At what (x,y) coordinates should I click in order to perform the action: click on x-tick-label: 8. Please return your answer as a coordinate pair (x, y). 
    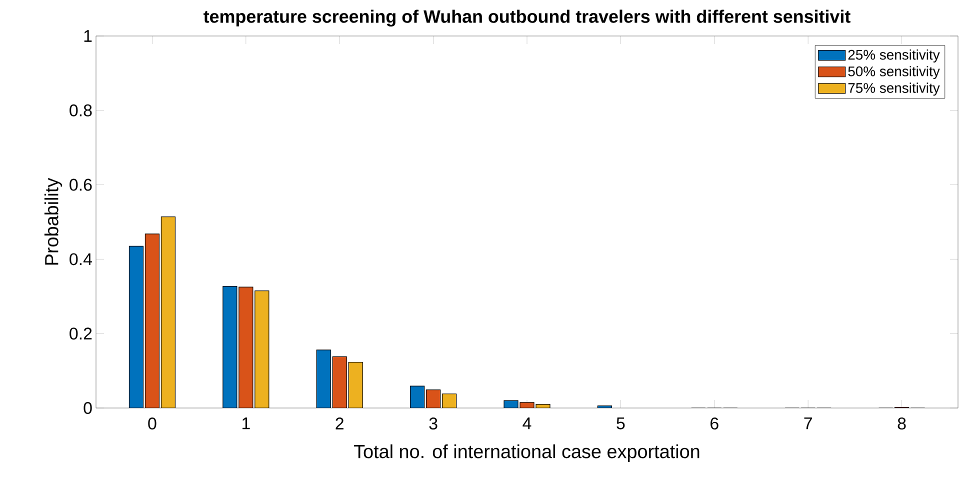
    Looking at the image, I should click on (902, 424).